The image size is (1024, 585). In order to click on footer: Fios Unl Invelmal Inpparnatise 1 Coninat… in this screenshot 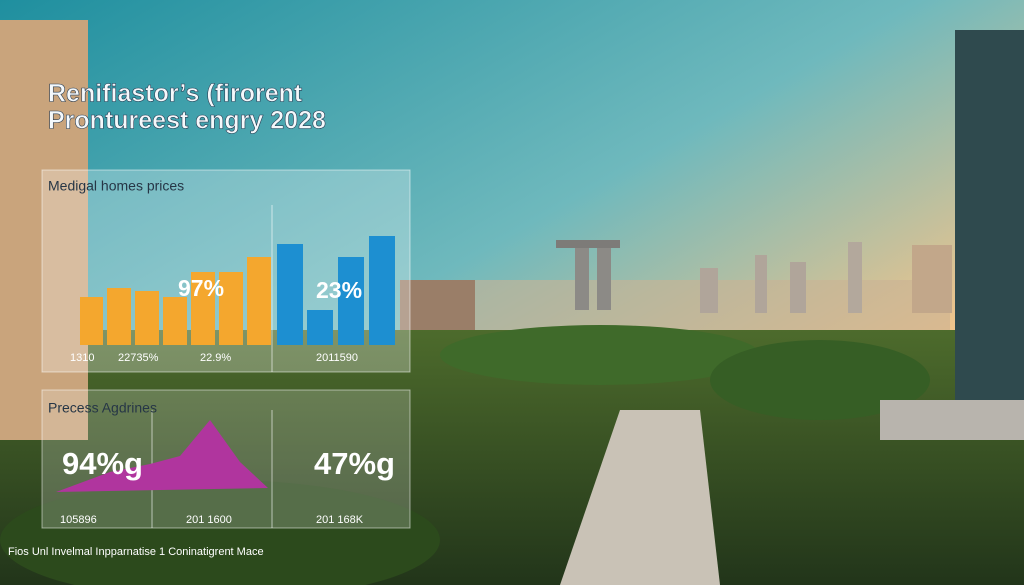, I will do `click(136, 552)`.